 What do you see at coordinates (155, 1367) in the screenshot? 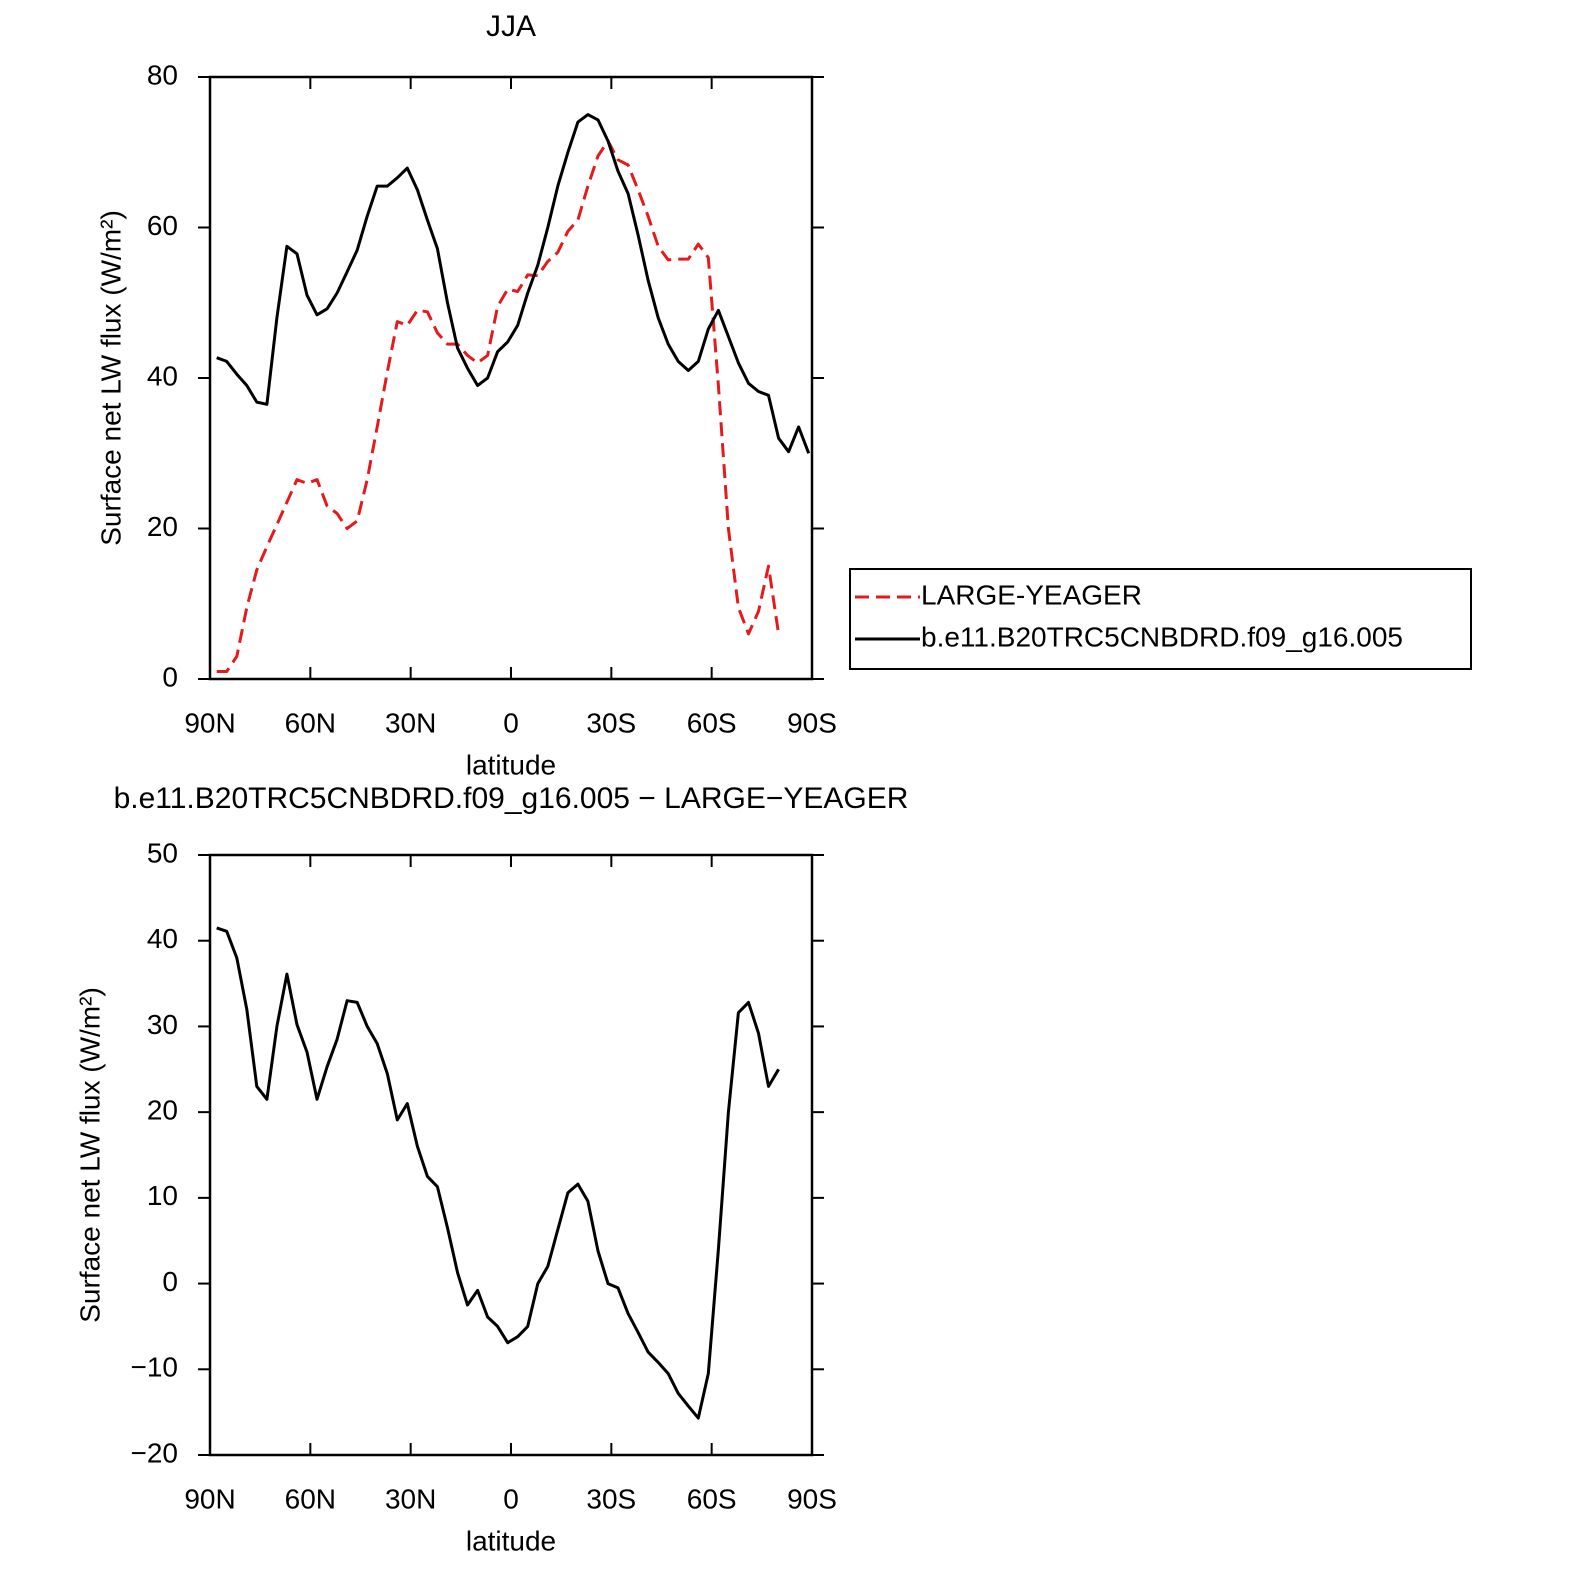
I see `y-tick-label: −10` at bounding box center [155, 1367].